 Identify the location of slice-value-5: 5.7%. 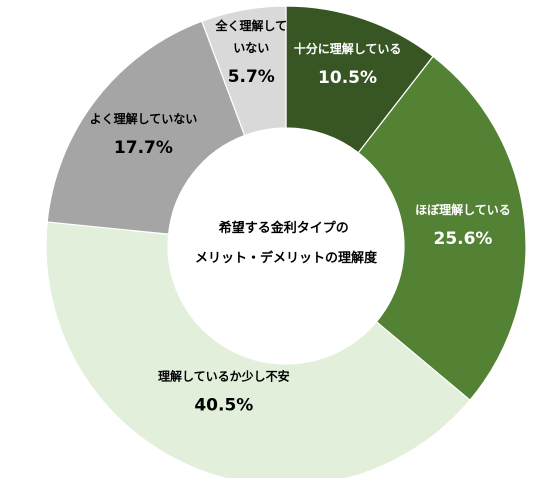
(251, 77).